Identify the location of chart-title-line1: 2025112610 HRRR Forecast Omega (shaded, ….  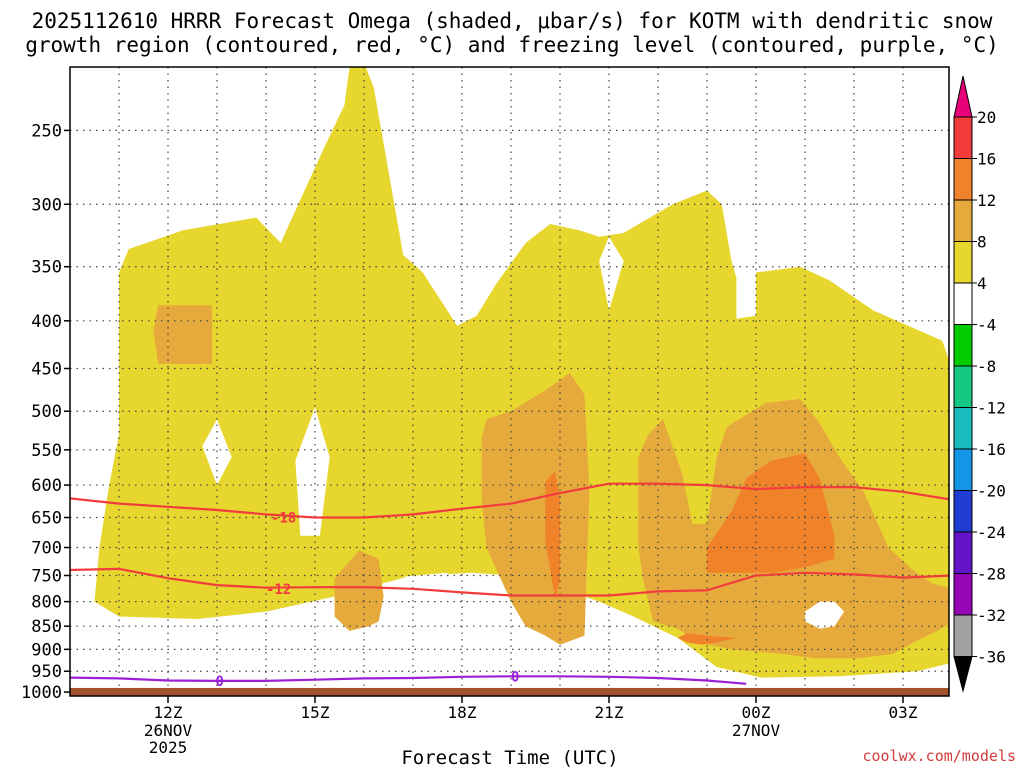
(512, 21).